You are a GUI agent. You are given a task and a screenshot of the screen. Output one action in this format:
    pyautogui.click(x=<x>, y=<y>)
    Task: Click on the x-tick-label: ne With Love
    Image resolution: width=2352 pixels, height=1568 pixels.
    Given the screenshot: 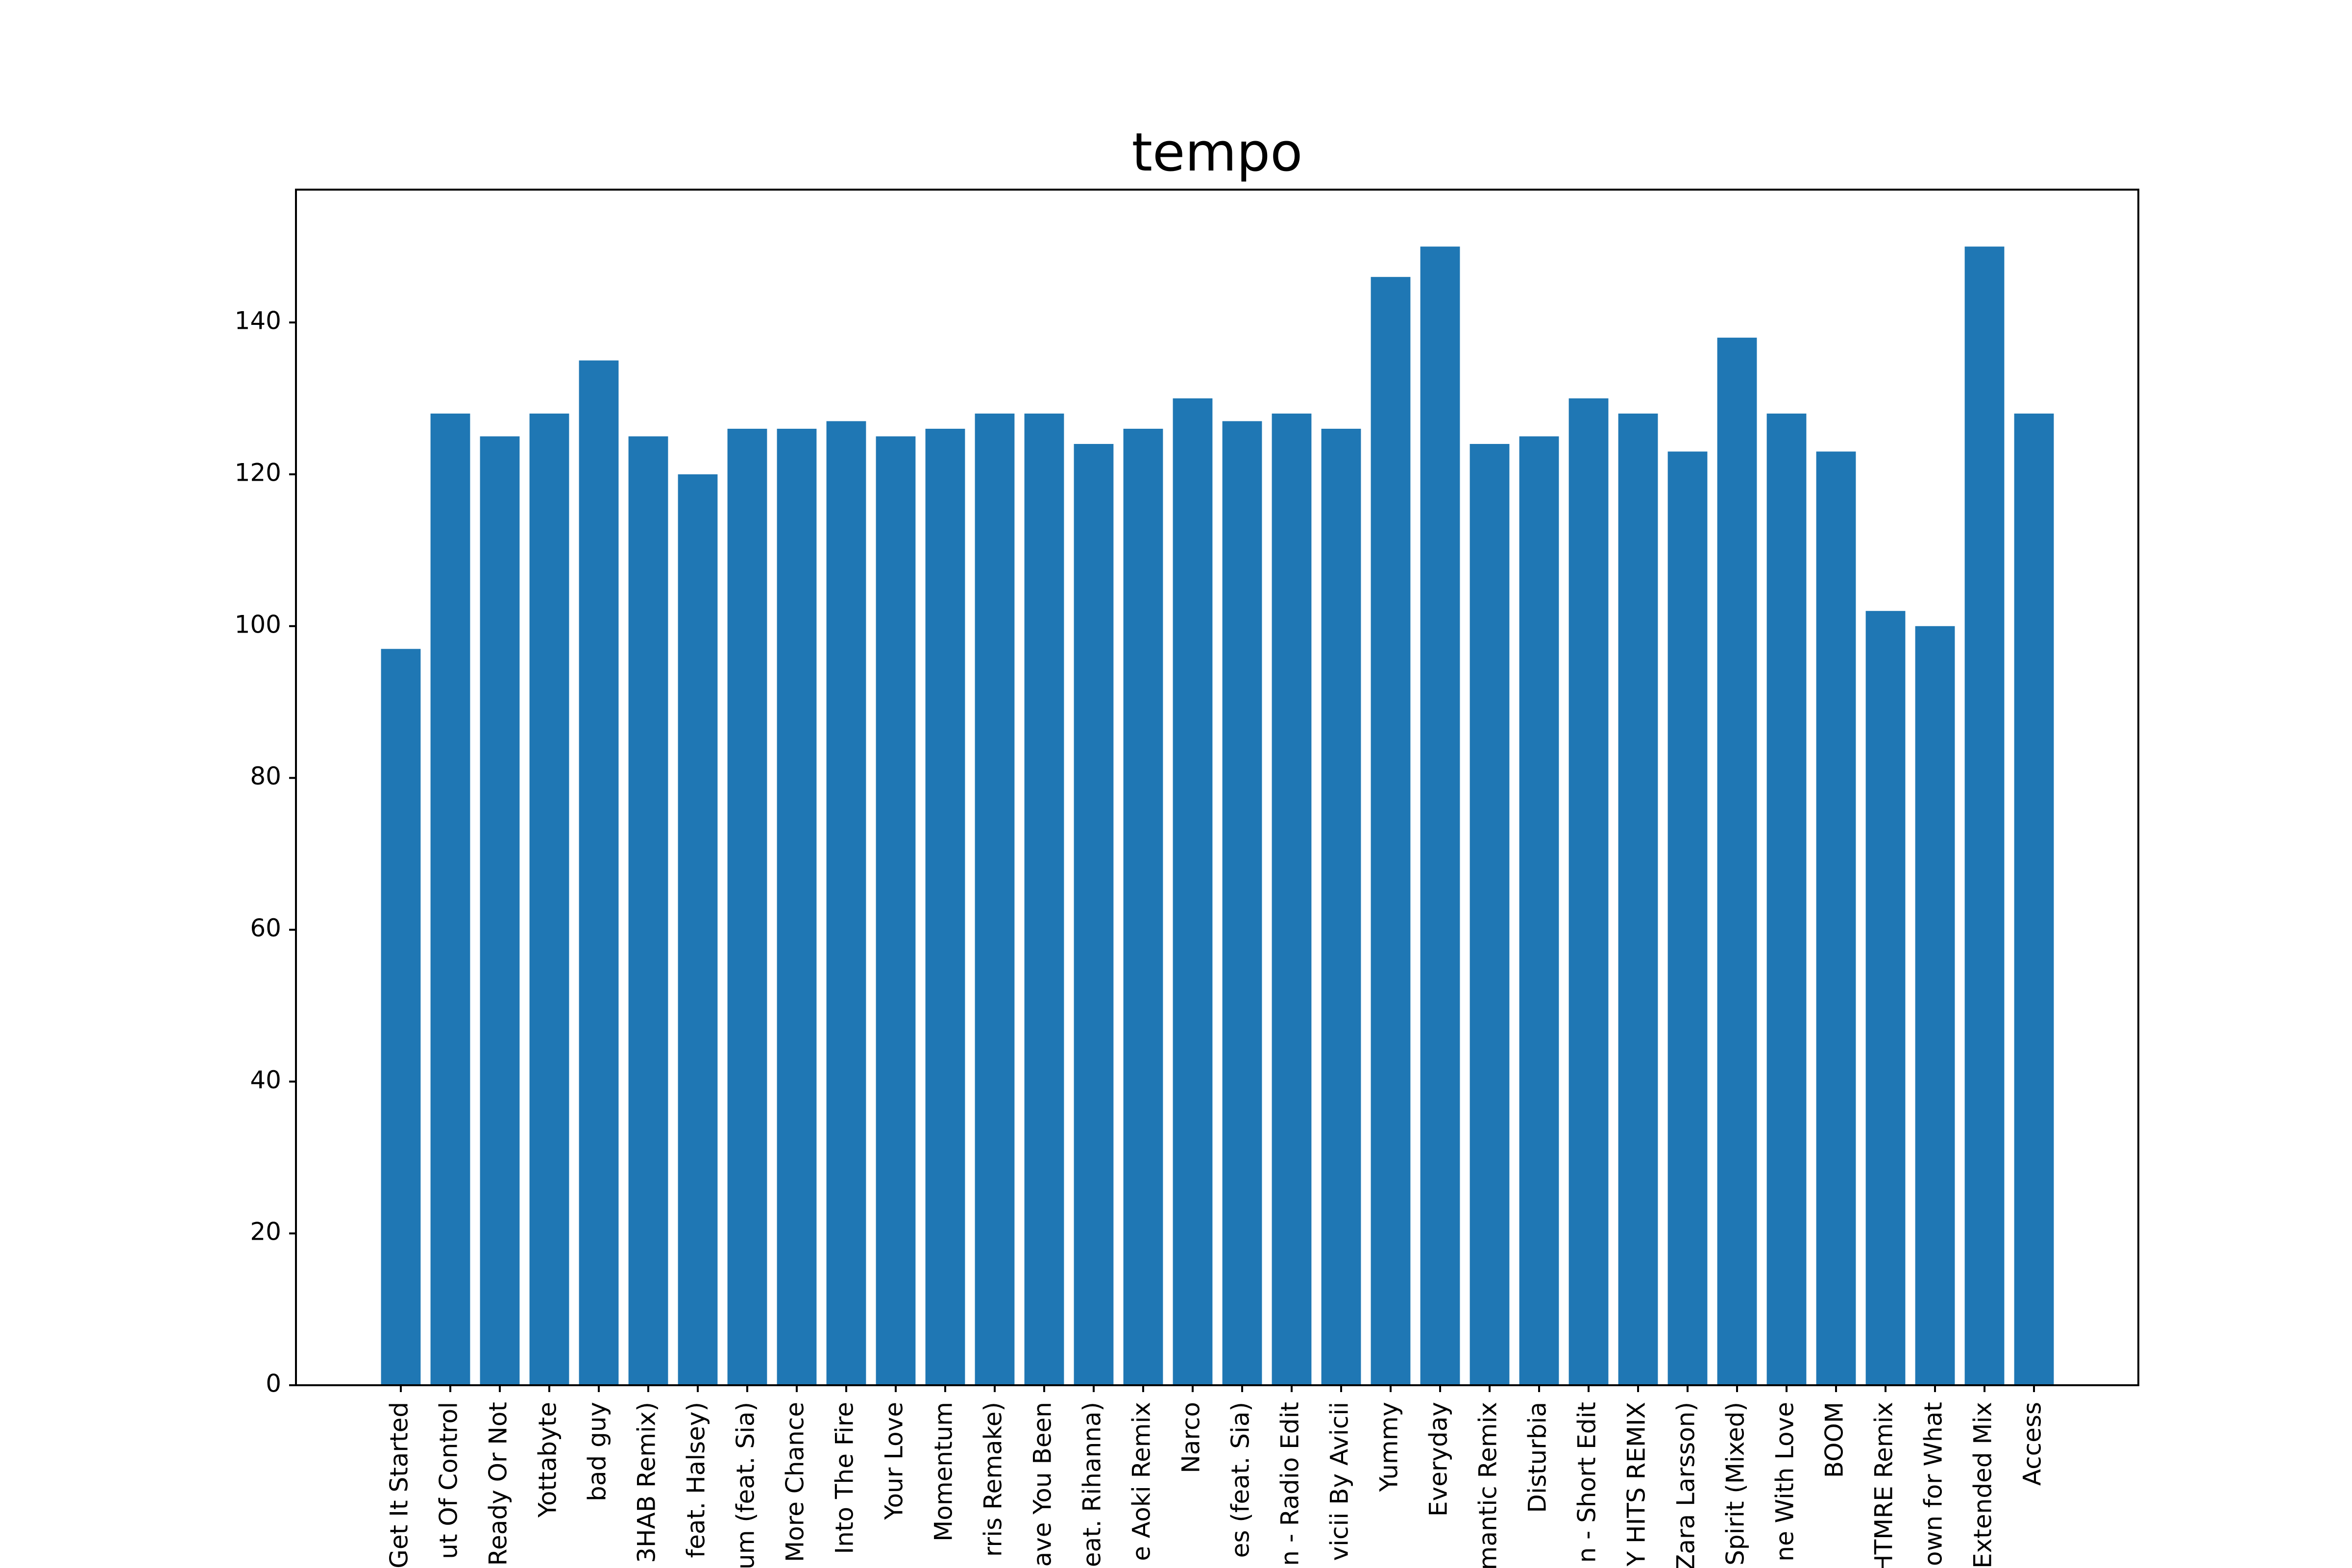 What is the action you would take?
    pyautogui.click(x=1785, y=1482)
    